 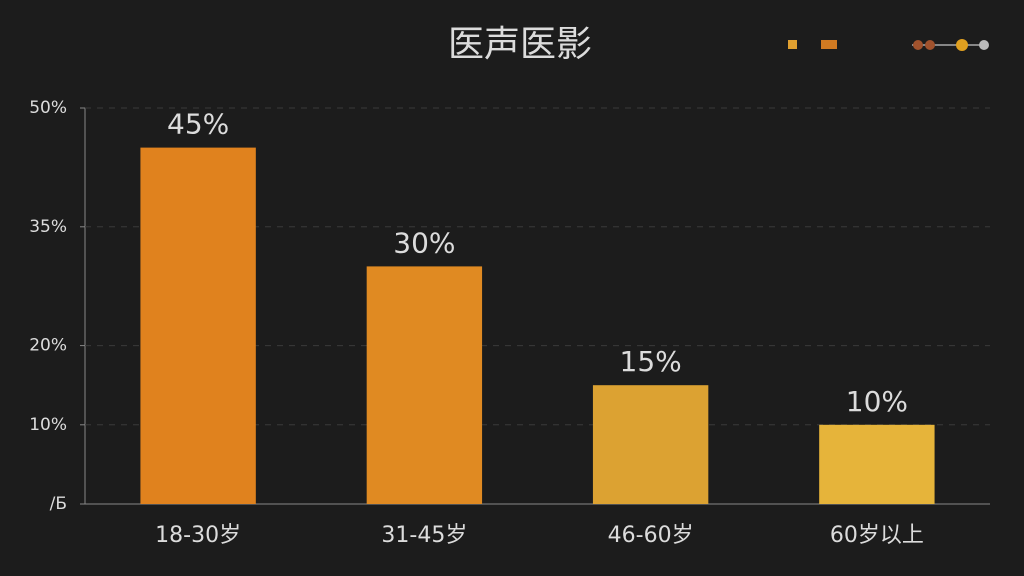 I want to click on y-tick-label: 10%, so click(x=48, y=425).